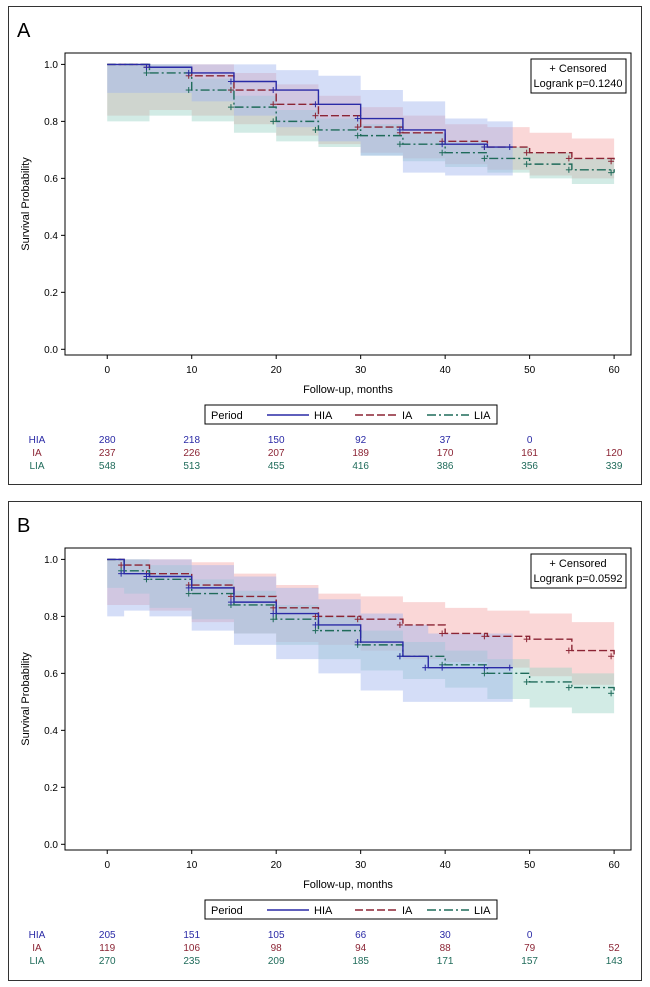 This screenshot has width=650, height=987. What do you see at coordinates (191, 935) in the screenshot?
I see `risk-cell: 151` at bounding box center [191, 935].